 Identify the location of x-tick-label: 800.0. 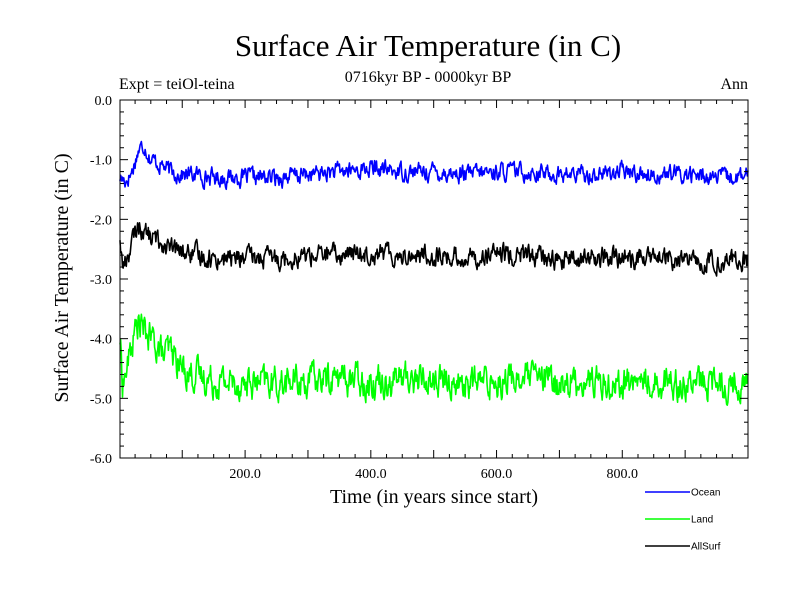
(623, 474).